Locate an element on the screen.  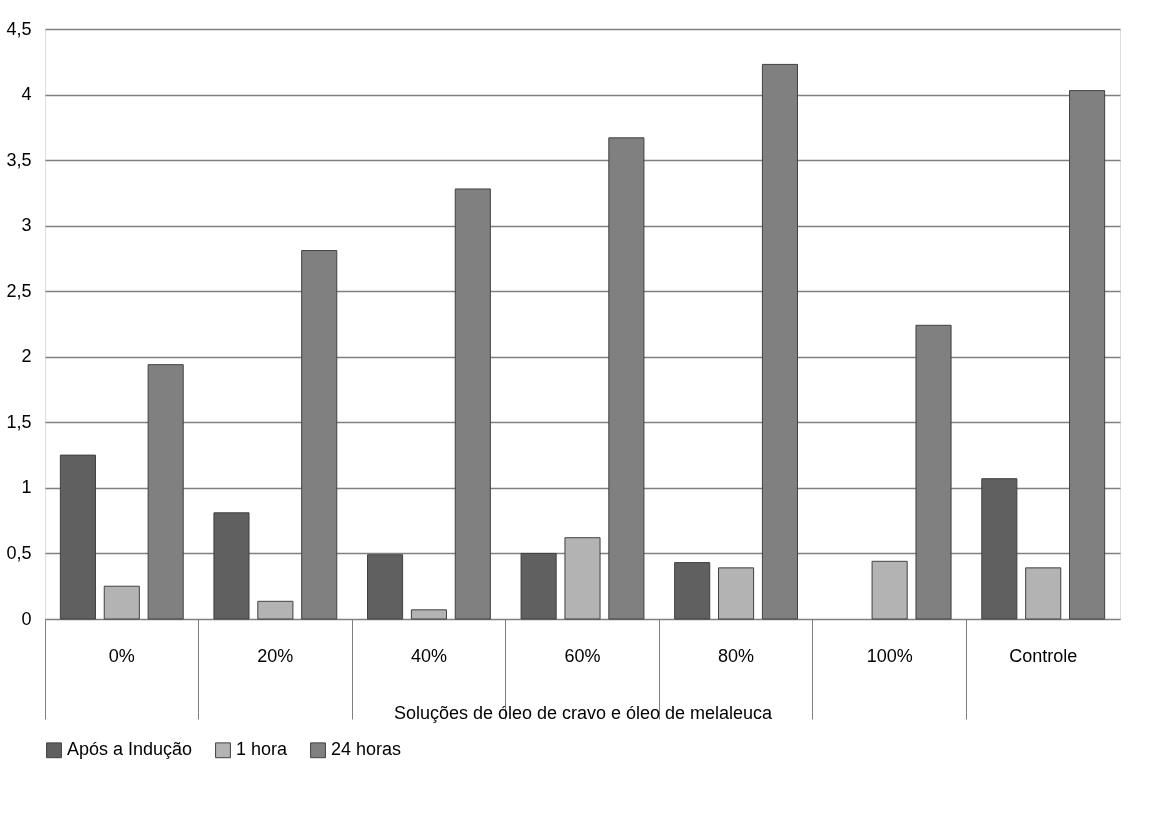
x-tick-label: 40% is located at coordinates (428, 655).